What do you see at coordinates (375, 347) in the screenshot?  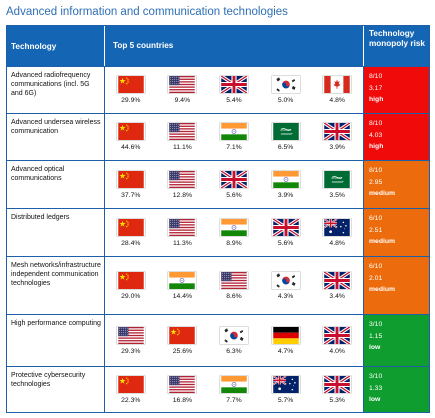 I see `risk-level: low` at bounding box center [375, 347].